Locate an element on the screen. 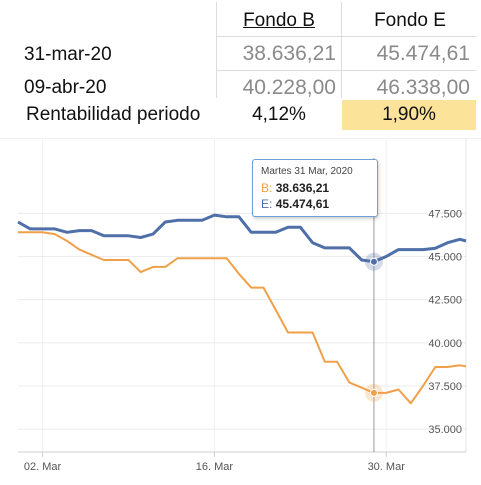 The height and width of the screenshot is (485, 481). row-label-date-1: 31-mar-20 is located at coordinates (68, 54).